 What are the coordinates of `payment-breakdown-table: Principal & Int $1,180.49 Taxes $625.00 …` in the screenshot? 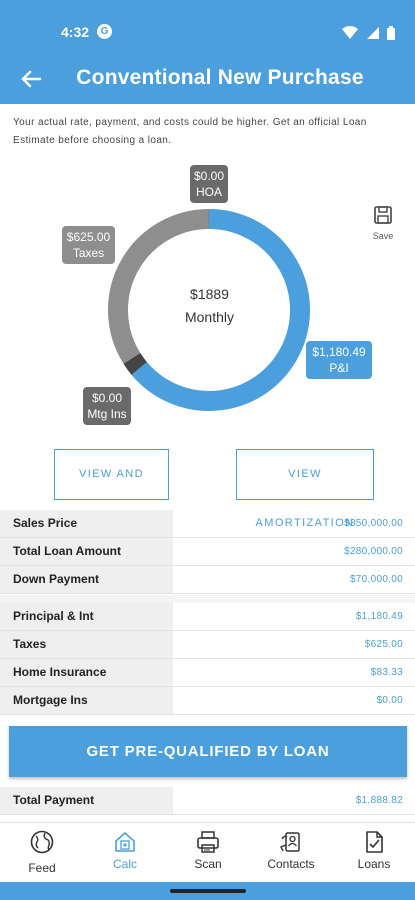 It's located at (207, 659).